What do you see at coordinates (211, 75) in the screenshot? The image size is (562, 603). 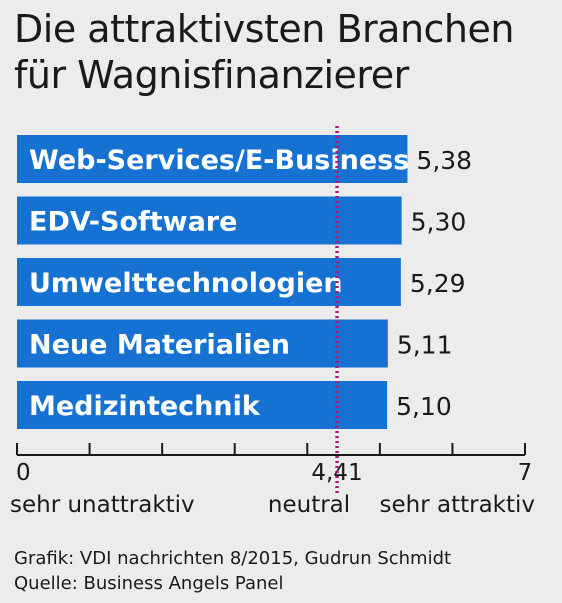 I see `title-line-2: für Wagnisfinanzierer` at bounding box center [211, 75].